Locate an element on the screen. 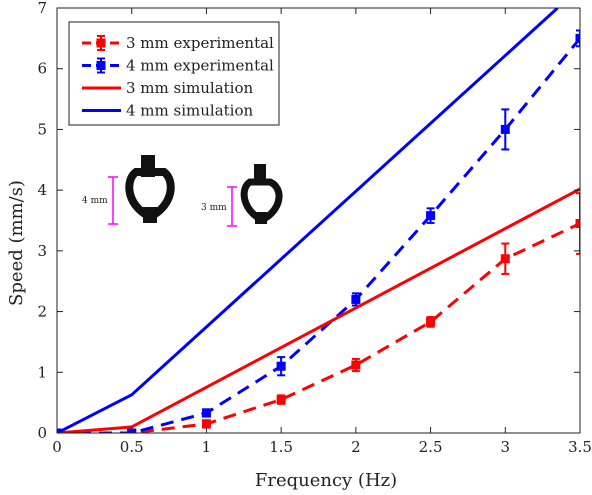  gripper-4mm-icon is located at coordinates (150, 189).